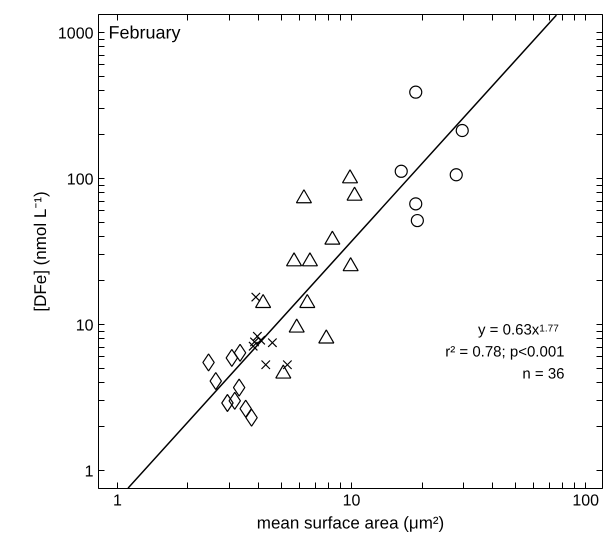 The width and height of the screenshot is (608, 544). I want to click on annotation: n = 36, so click(543, 374).